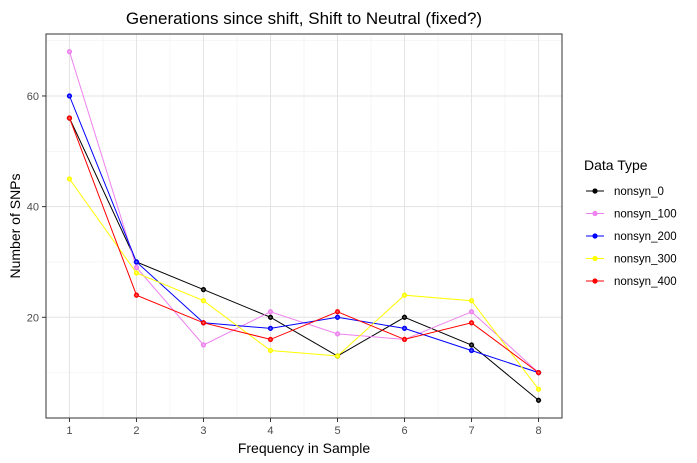  Describe the element at coordinates (33, 97) in the screenshot. I see `y-tick-label: 60` at that location.